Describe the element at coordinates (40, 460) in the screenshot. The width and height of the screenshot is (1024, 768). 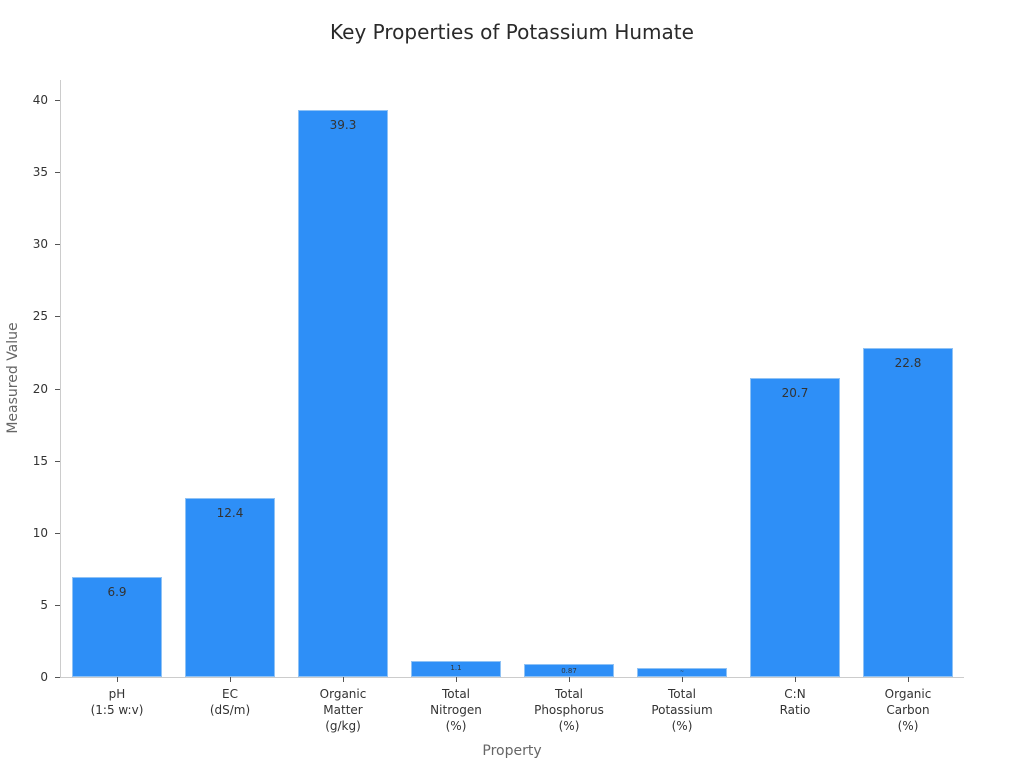
I see `y-tick-label: 15` at that location.